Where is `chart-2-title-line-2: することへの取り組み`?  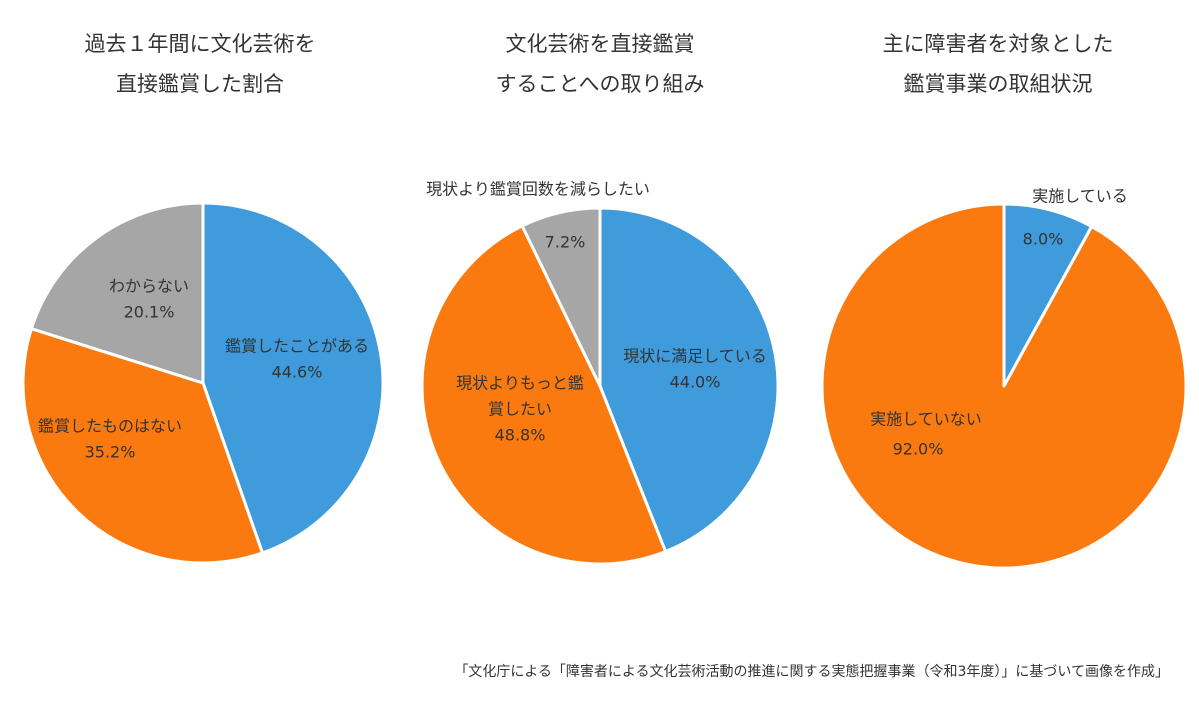 chart-2-title-line-2: することへの取り組み is located at coordinates (600, 84).